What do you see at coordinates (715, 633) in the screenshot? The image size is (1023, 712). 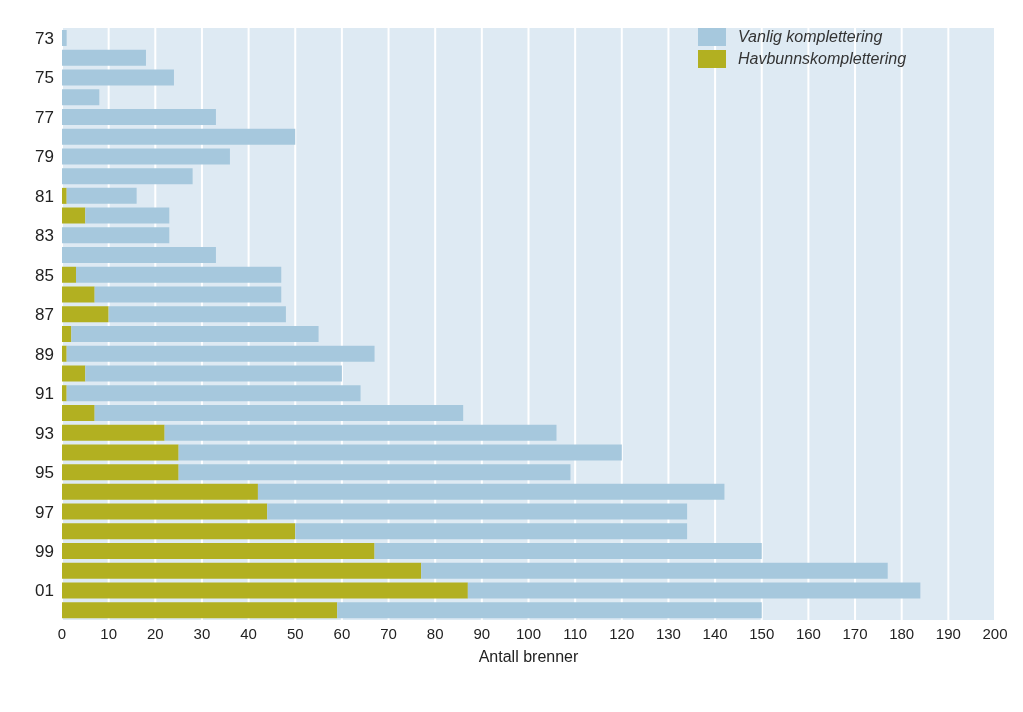 I see `x-tick-label: 140` at bounding box center [715, 633].